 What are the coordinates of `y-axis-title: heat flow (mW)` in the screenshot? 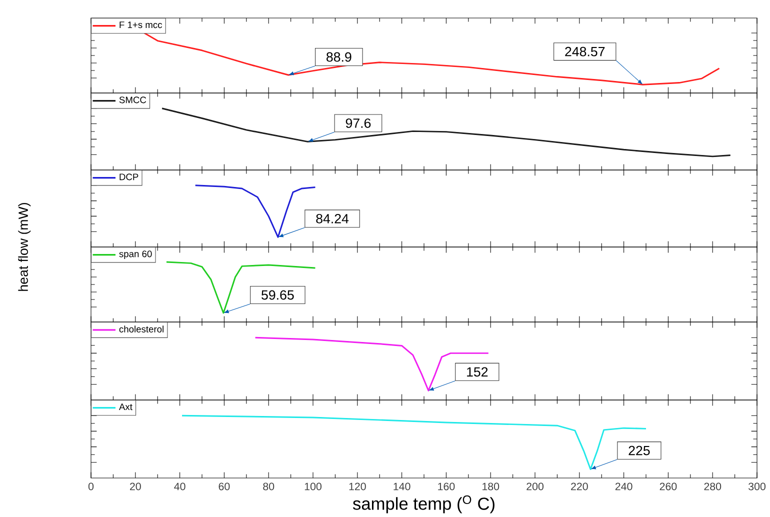 It's located at (24, 247).